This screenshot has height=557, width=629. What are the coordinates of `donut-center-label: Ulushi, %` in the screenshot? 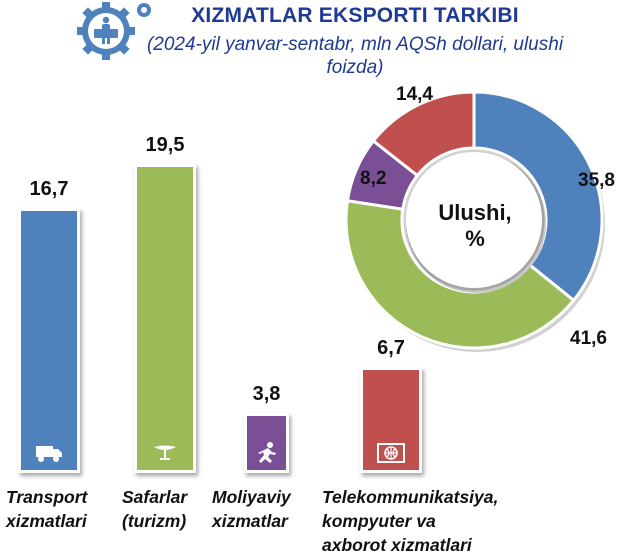 It's located at (475, 225).